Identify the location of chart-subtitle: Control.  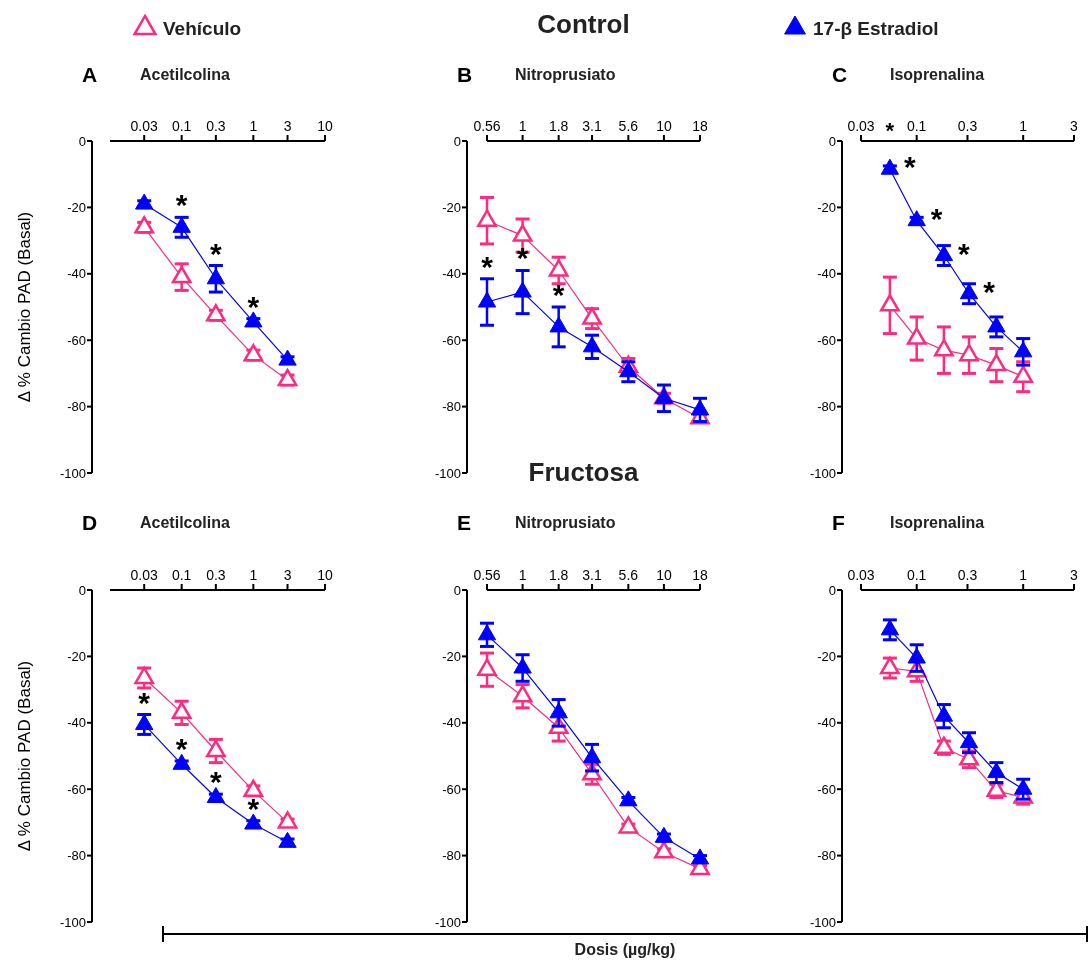
(583, 24).